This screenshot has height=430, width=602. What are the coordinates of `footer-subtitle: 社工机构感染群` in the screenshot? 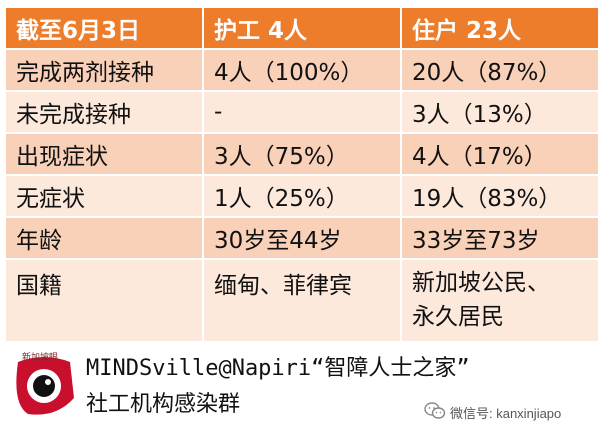 It's located at (163, 404).